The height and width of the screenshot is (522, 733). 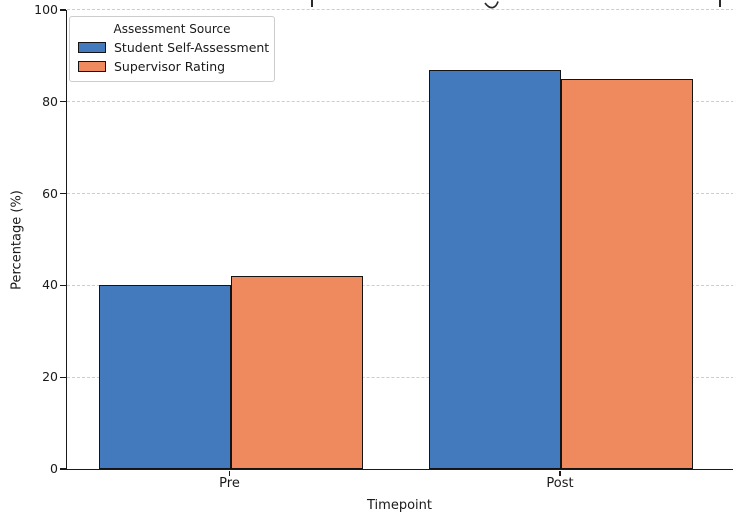 I want to click on legend-entry-student-self-assessment: Student Self-Assessment, so click(x=174, y=47).